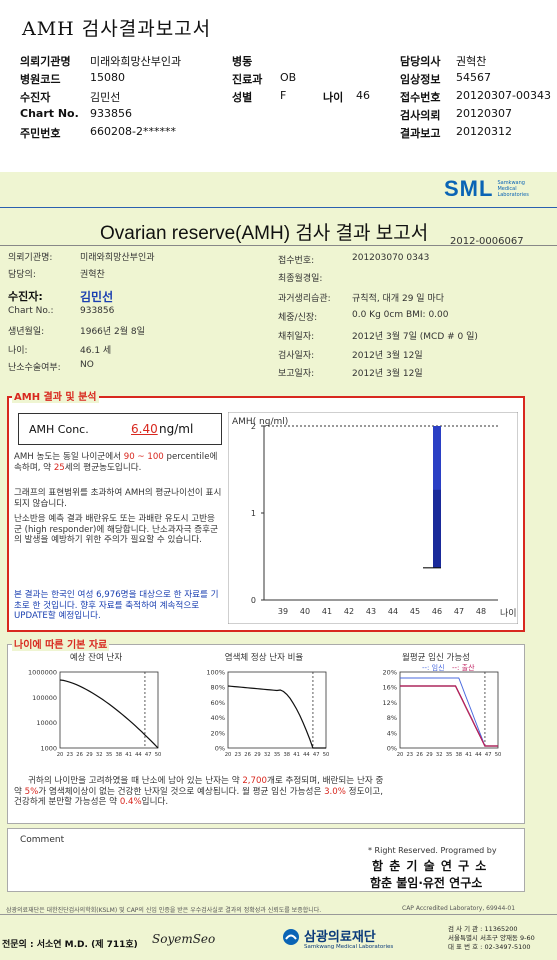 This screenshot has height=960, width=557. I want to click on age-basics-label: 나이에 따른 기본 자료, so click(61, 643).